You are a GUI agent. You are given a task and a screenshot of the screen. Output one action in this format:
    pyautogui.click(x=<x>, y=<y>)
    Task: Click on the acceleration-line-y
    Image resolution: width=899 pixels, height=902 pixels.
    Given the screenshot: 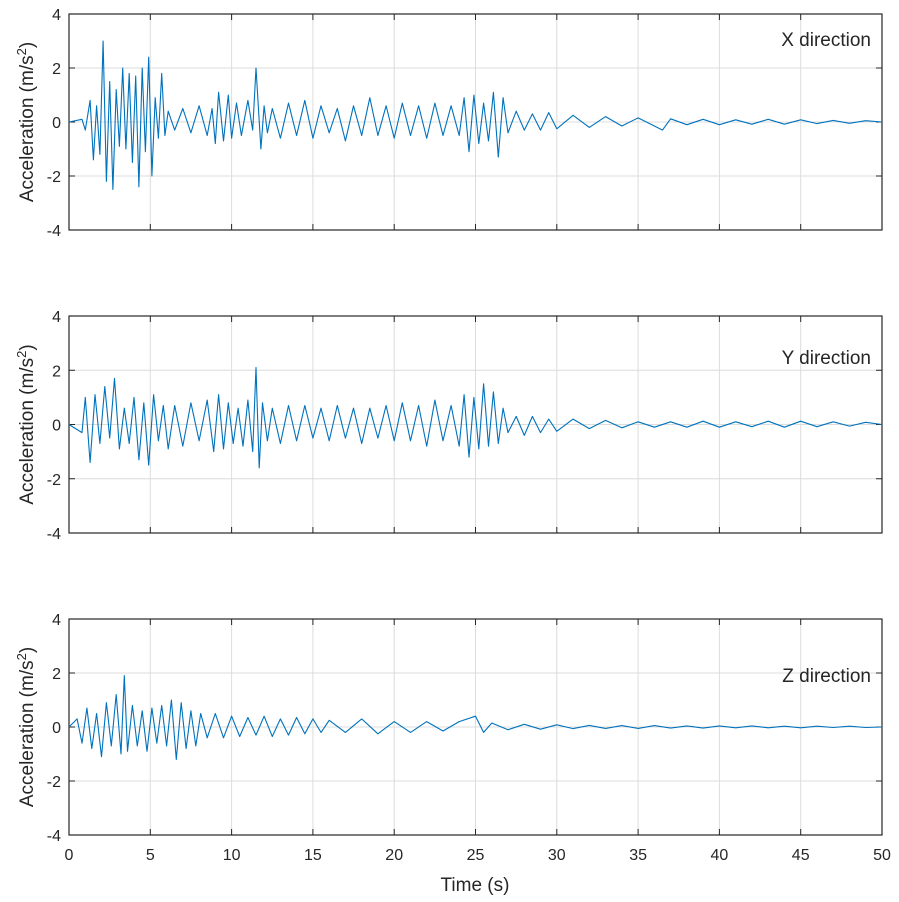 What is the action you would take?
    pyautogui.click(x=475, y=417)
    